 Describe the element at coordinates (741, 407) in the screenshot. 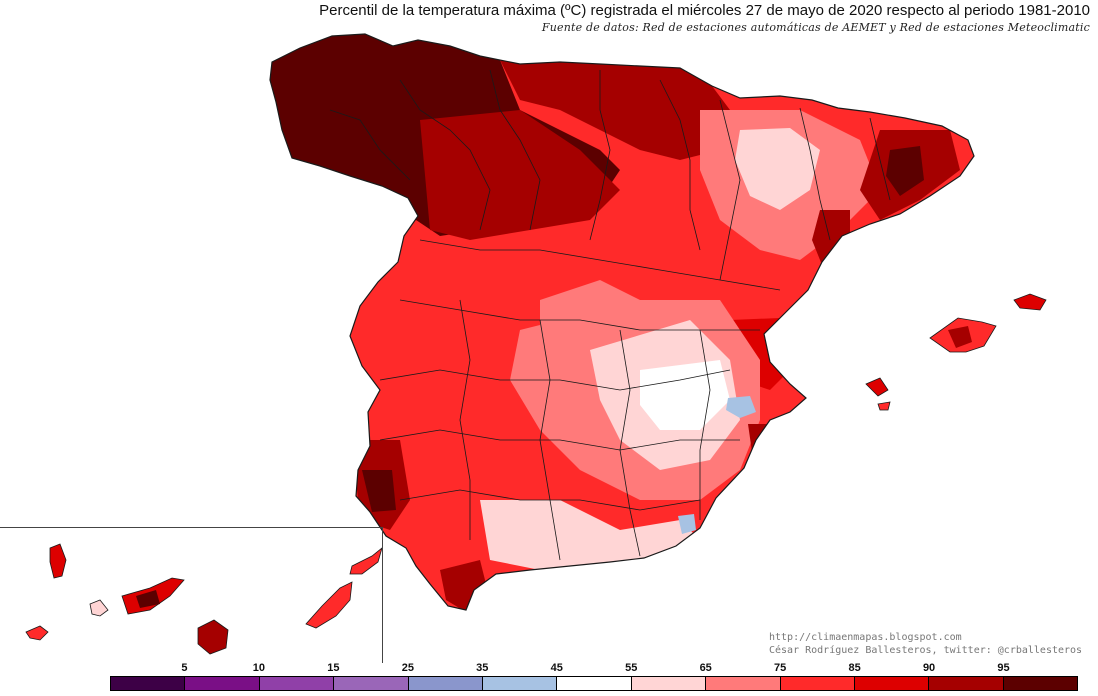

I see `zone-albacete-p35` at that location.